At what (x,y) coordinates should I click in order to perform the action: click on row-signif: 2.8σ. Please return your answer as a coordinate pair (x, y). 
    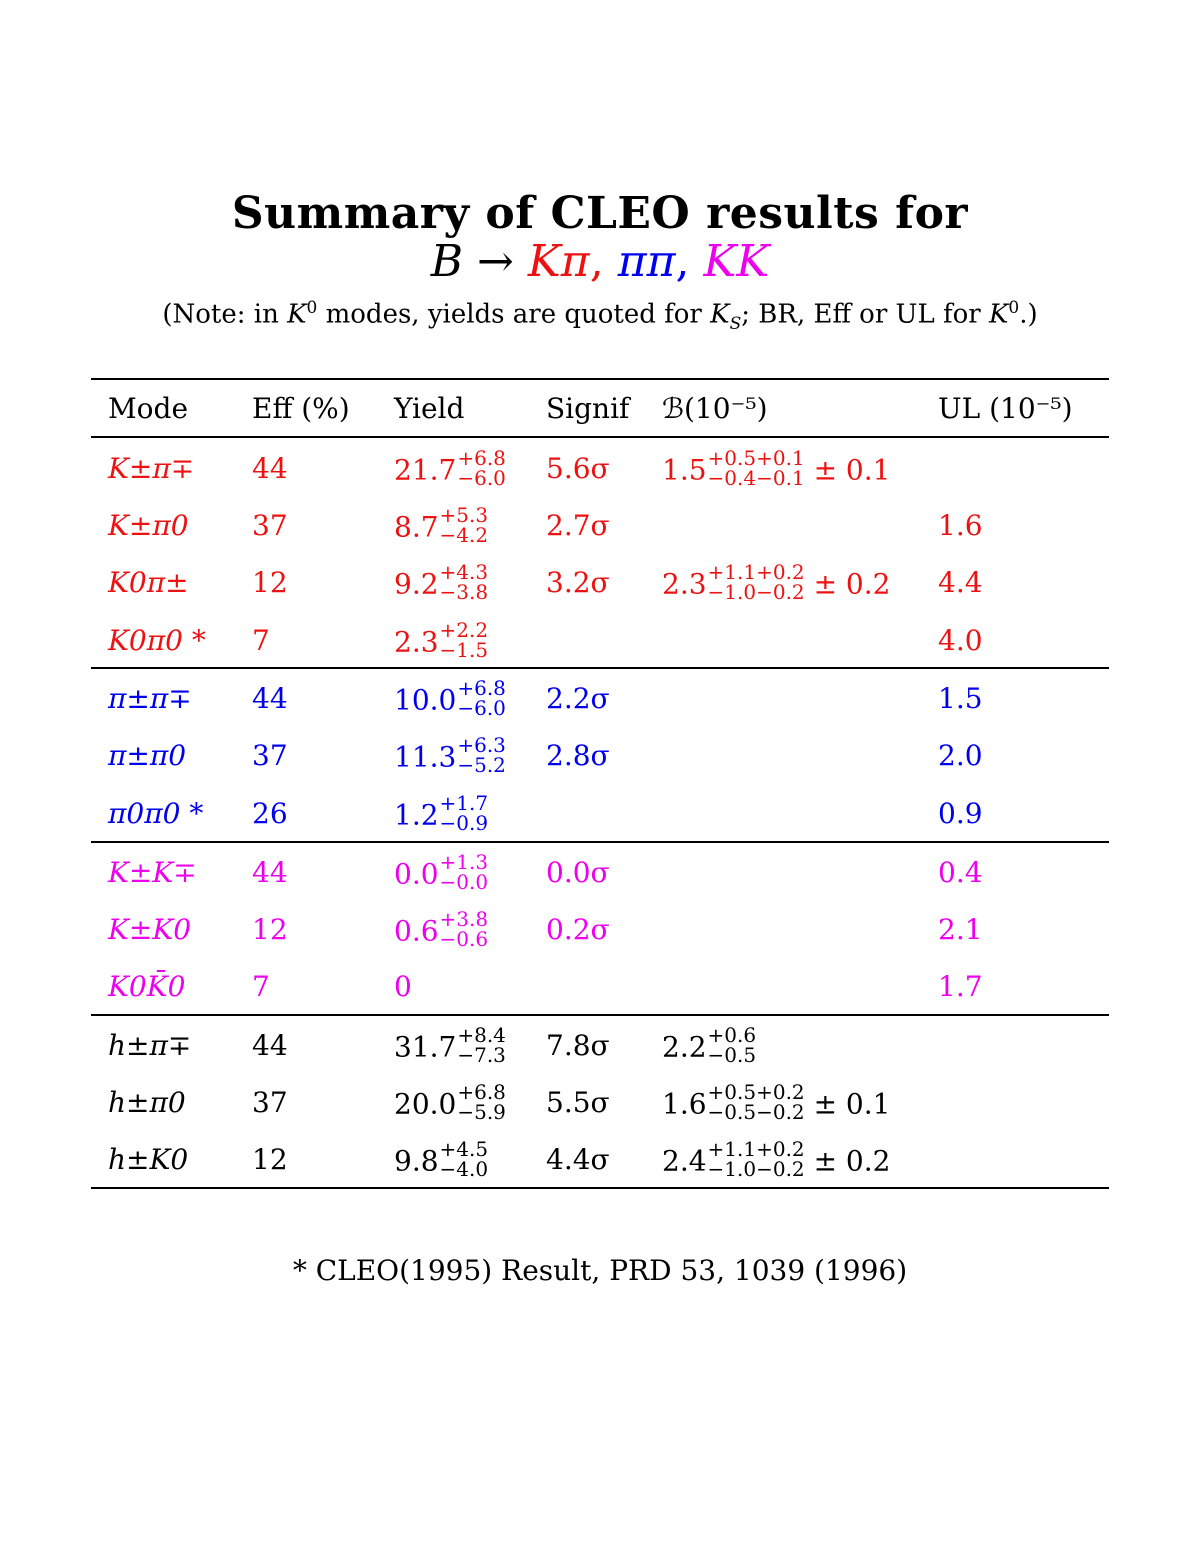
    Looking at the image, I should click on (578, 755).